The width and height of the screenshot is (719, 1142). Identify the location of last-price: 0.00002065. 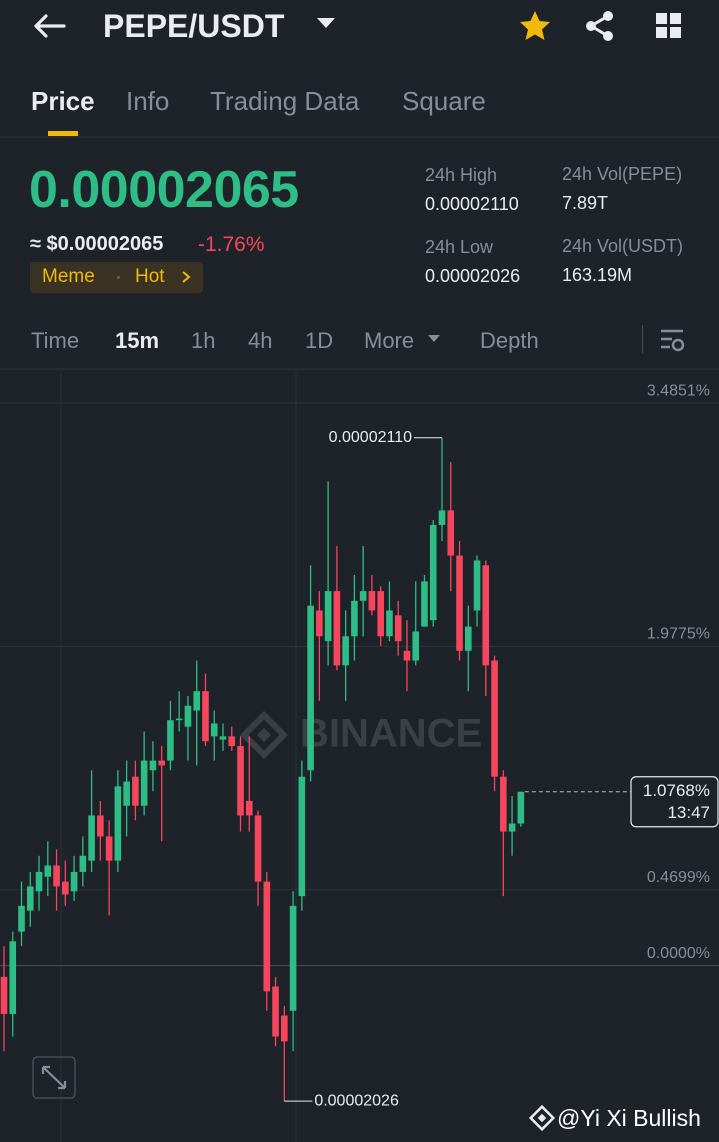
(164, 190).